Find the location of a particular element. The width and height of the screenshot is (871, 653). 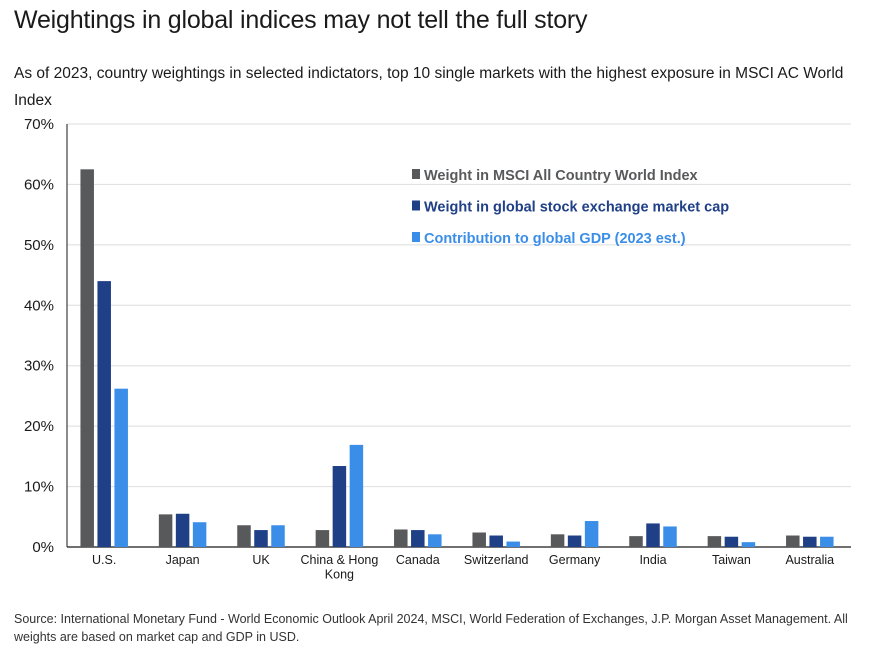

x-category-label: Canada is located at coordinates (418, 560).